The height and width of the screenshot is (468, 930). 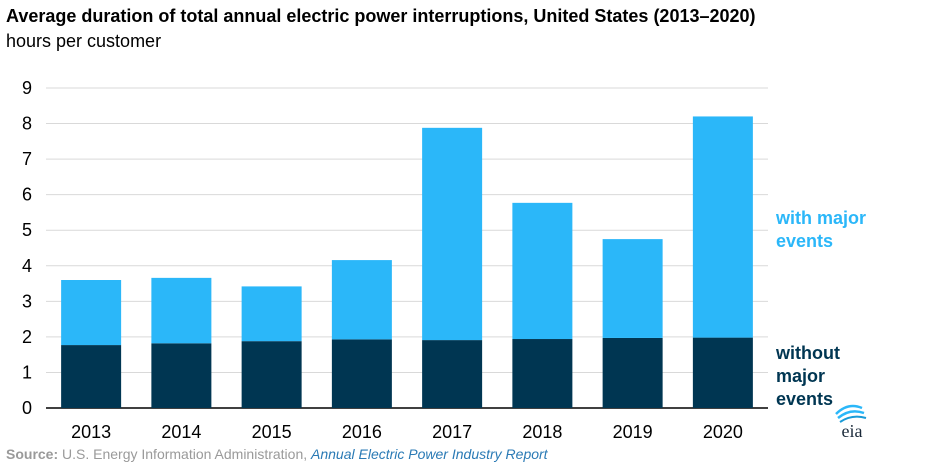 I want to click on bar-with-major-2016, so click(x=361, y=300).